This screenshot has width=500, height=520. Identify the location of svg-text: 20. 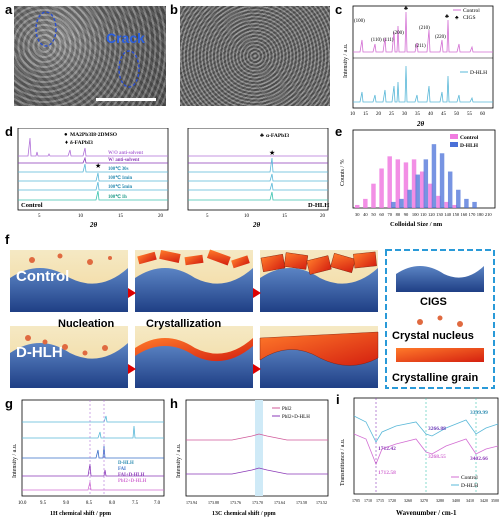
(323, 216).